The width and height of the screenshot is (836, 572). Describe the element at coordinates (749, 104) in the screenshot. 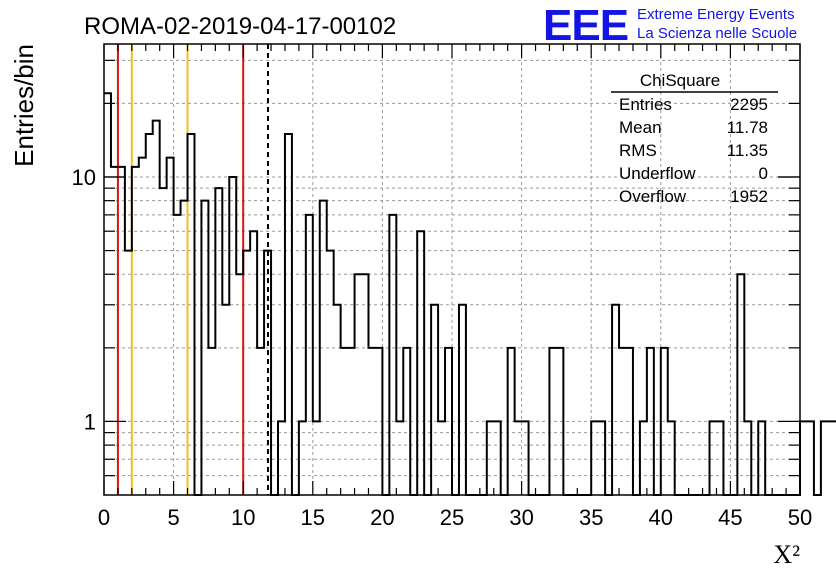

I see `stats-value-entries: 2295` at that location.